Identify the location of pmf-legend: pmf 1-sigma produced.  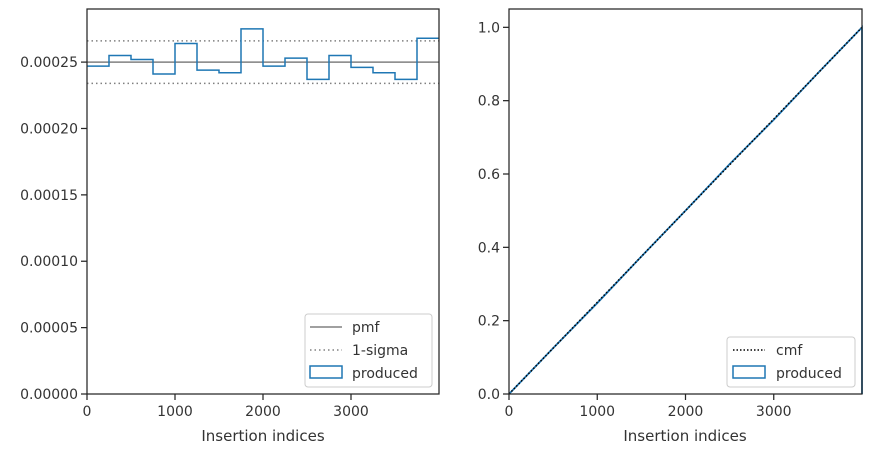
(368, 350).